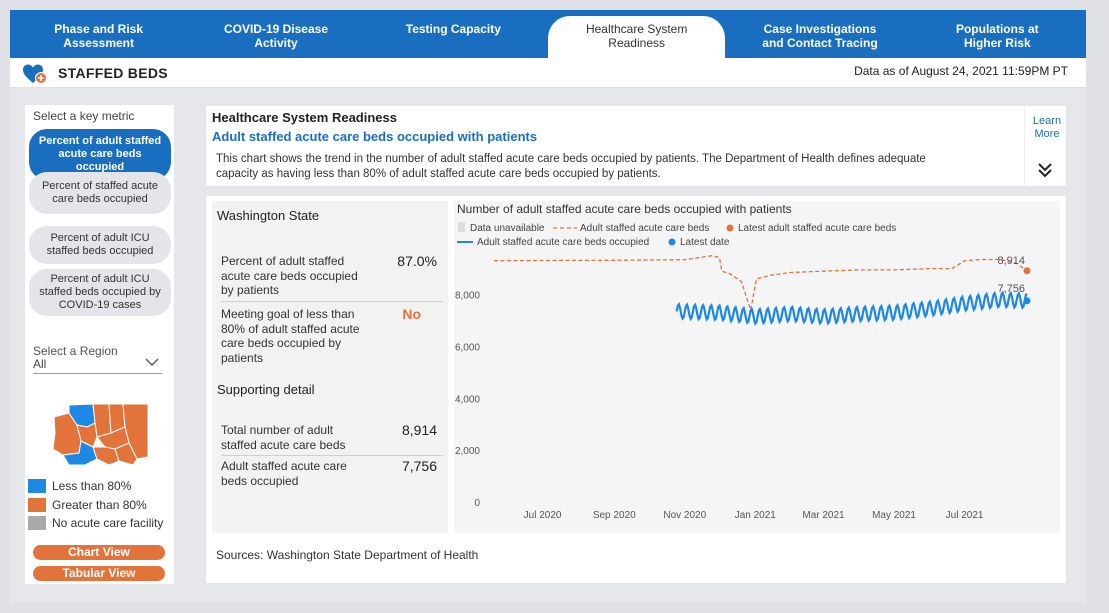 This screenshot has height=613, width=1109. I want to click on legend-label: Latest date, so click(705, 242).